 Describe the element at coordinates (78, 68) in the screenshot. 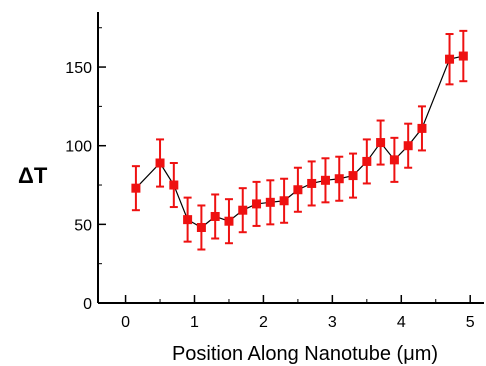

I see `y-tick-label: 150` at that location.